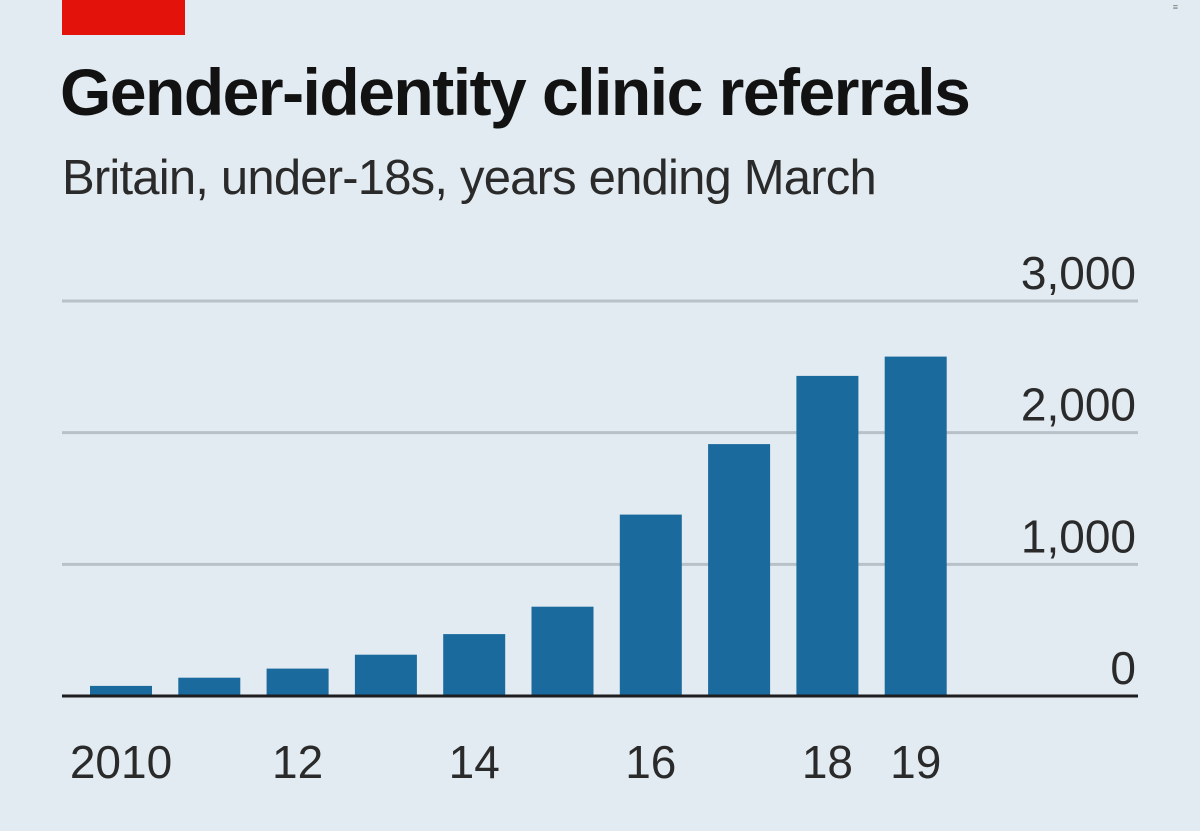 This screenshot has height=831, width=1200. Describe the element at coordinates (505, 762) in the screenshot. I see `x-tick-labels: 2010 12 14 16 18 19` at that location.